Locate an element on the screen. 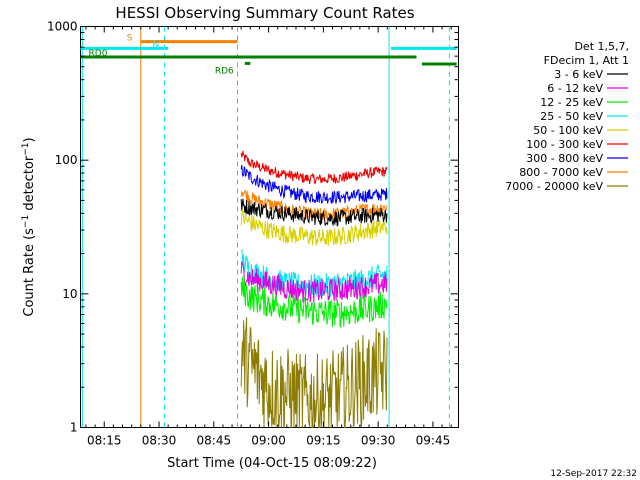 The height and width of the screenshot is (480, 640). flag-label: RD6 is located at coordinates (224, 71).